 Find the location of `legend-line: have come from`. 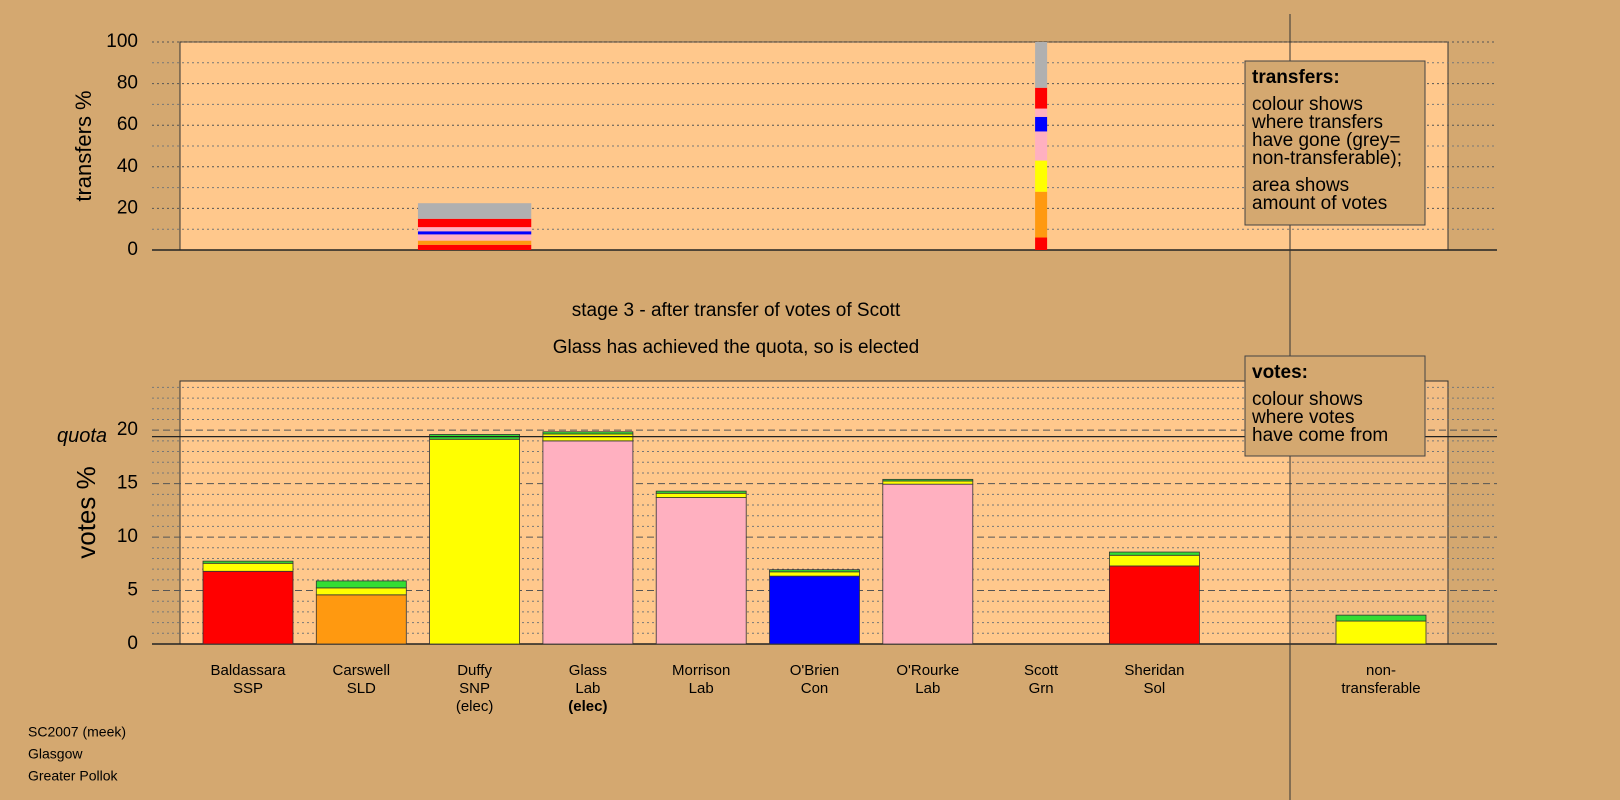

legend-line: have come from is located at coordinates (1320, 435).